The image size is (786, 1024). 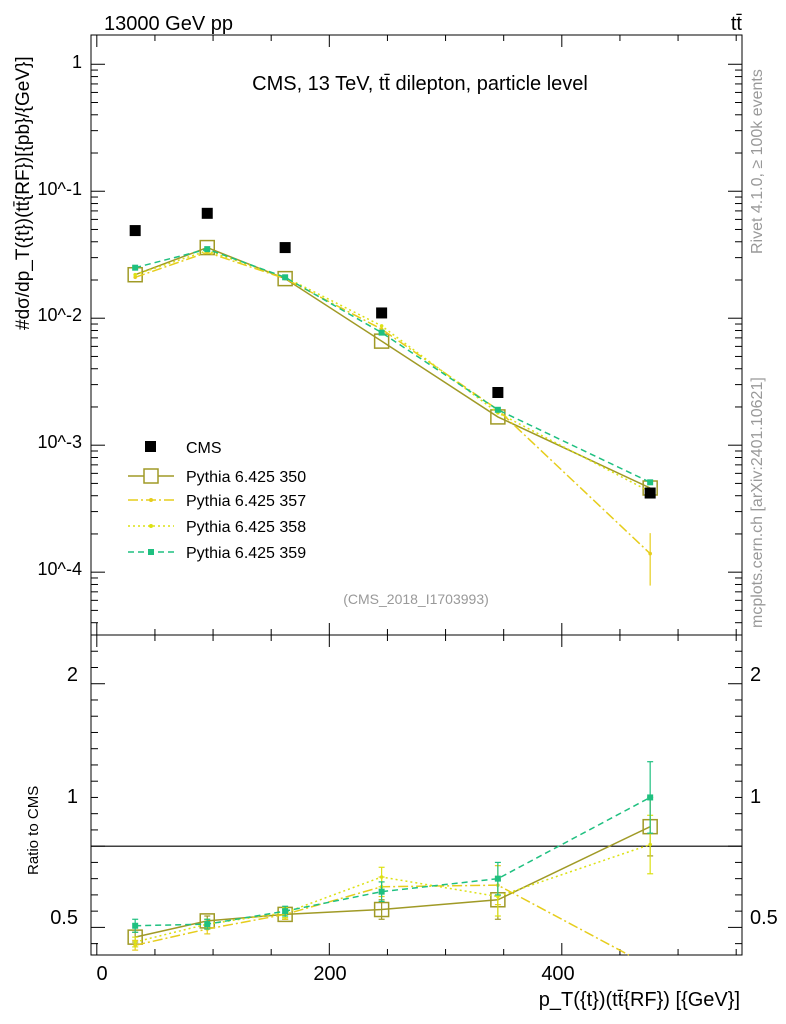 What do you see at coordinates (72, 797) in the screenshot?
I see `ratio-tick-label-1: 1` at bounding box center [72, 797].